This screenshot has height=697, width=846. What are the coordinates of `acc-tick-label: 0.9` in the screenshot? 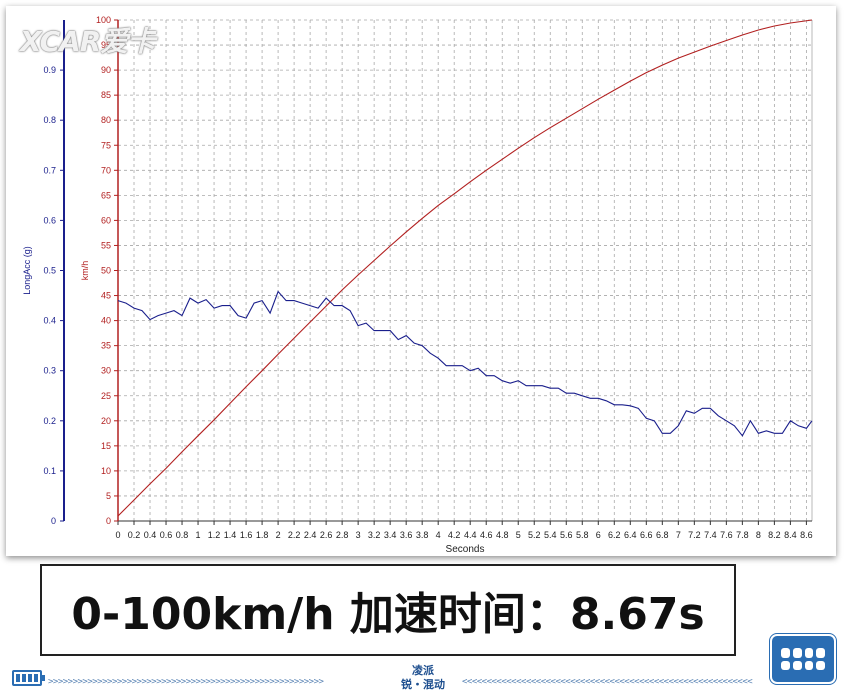 It's located at (49, 70).